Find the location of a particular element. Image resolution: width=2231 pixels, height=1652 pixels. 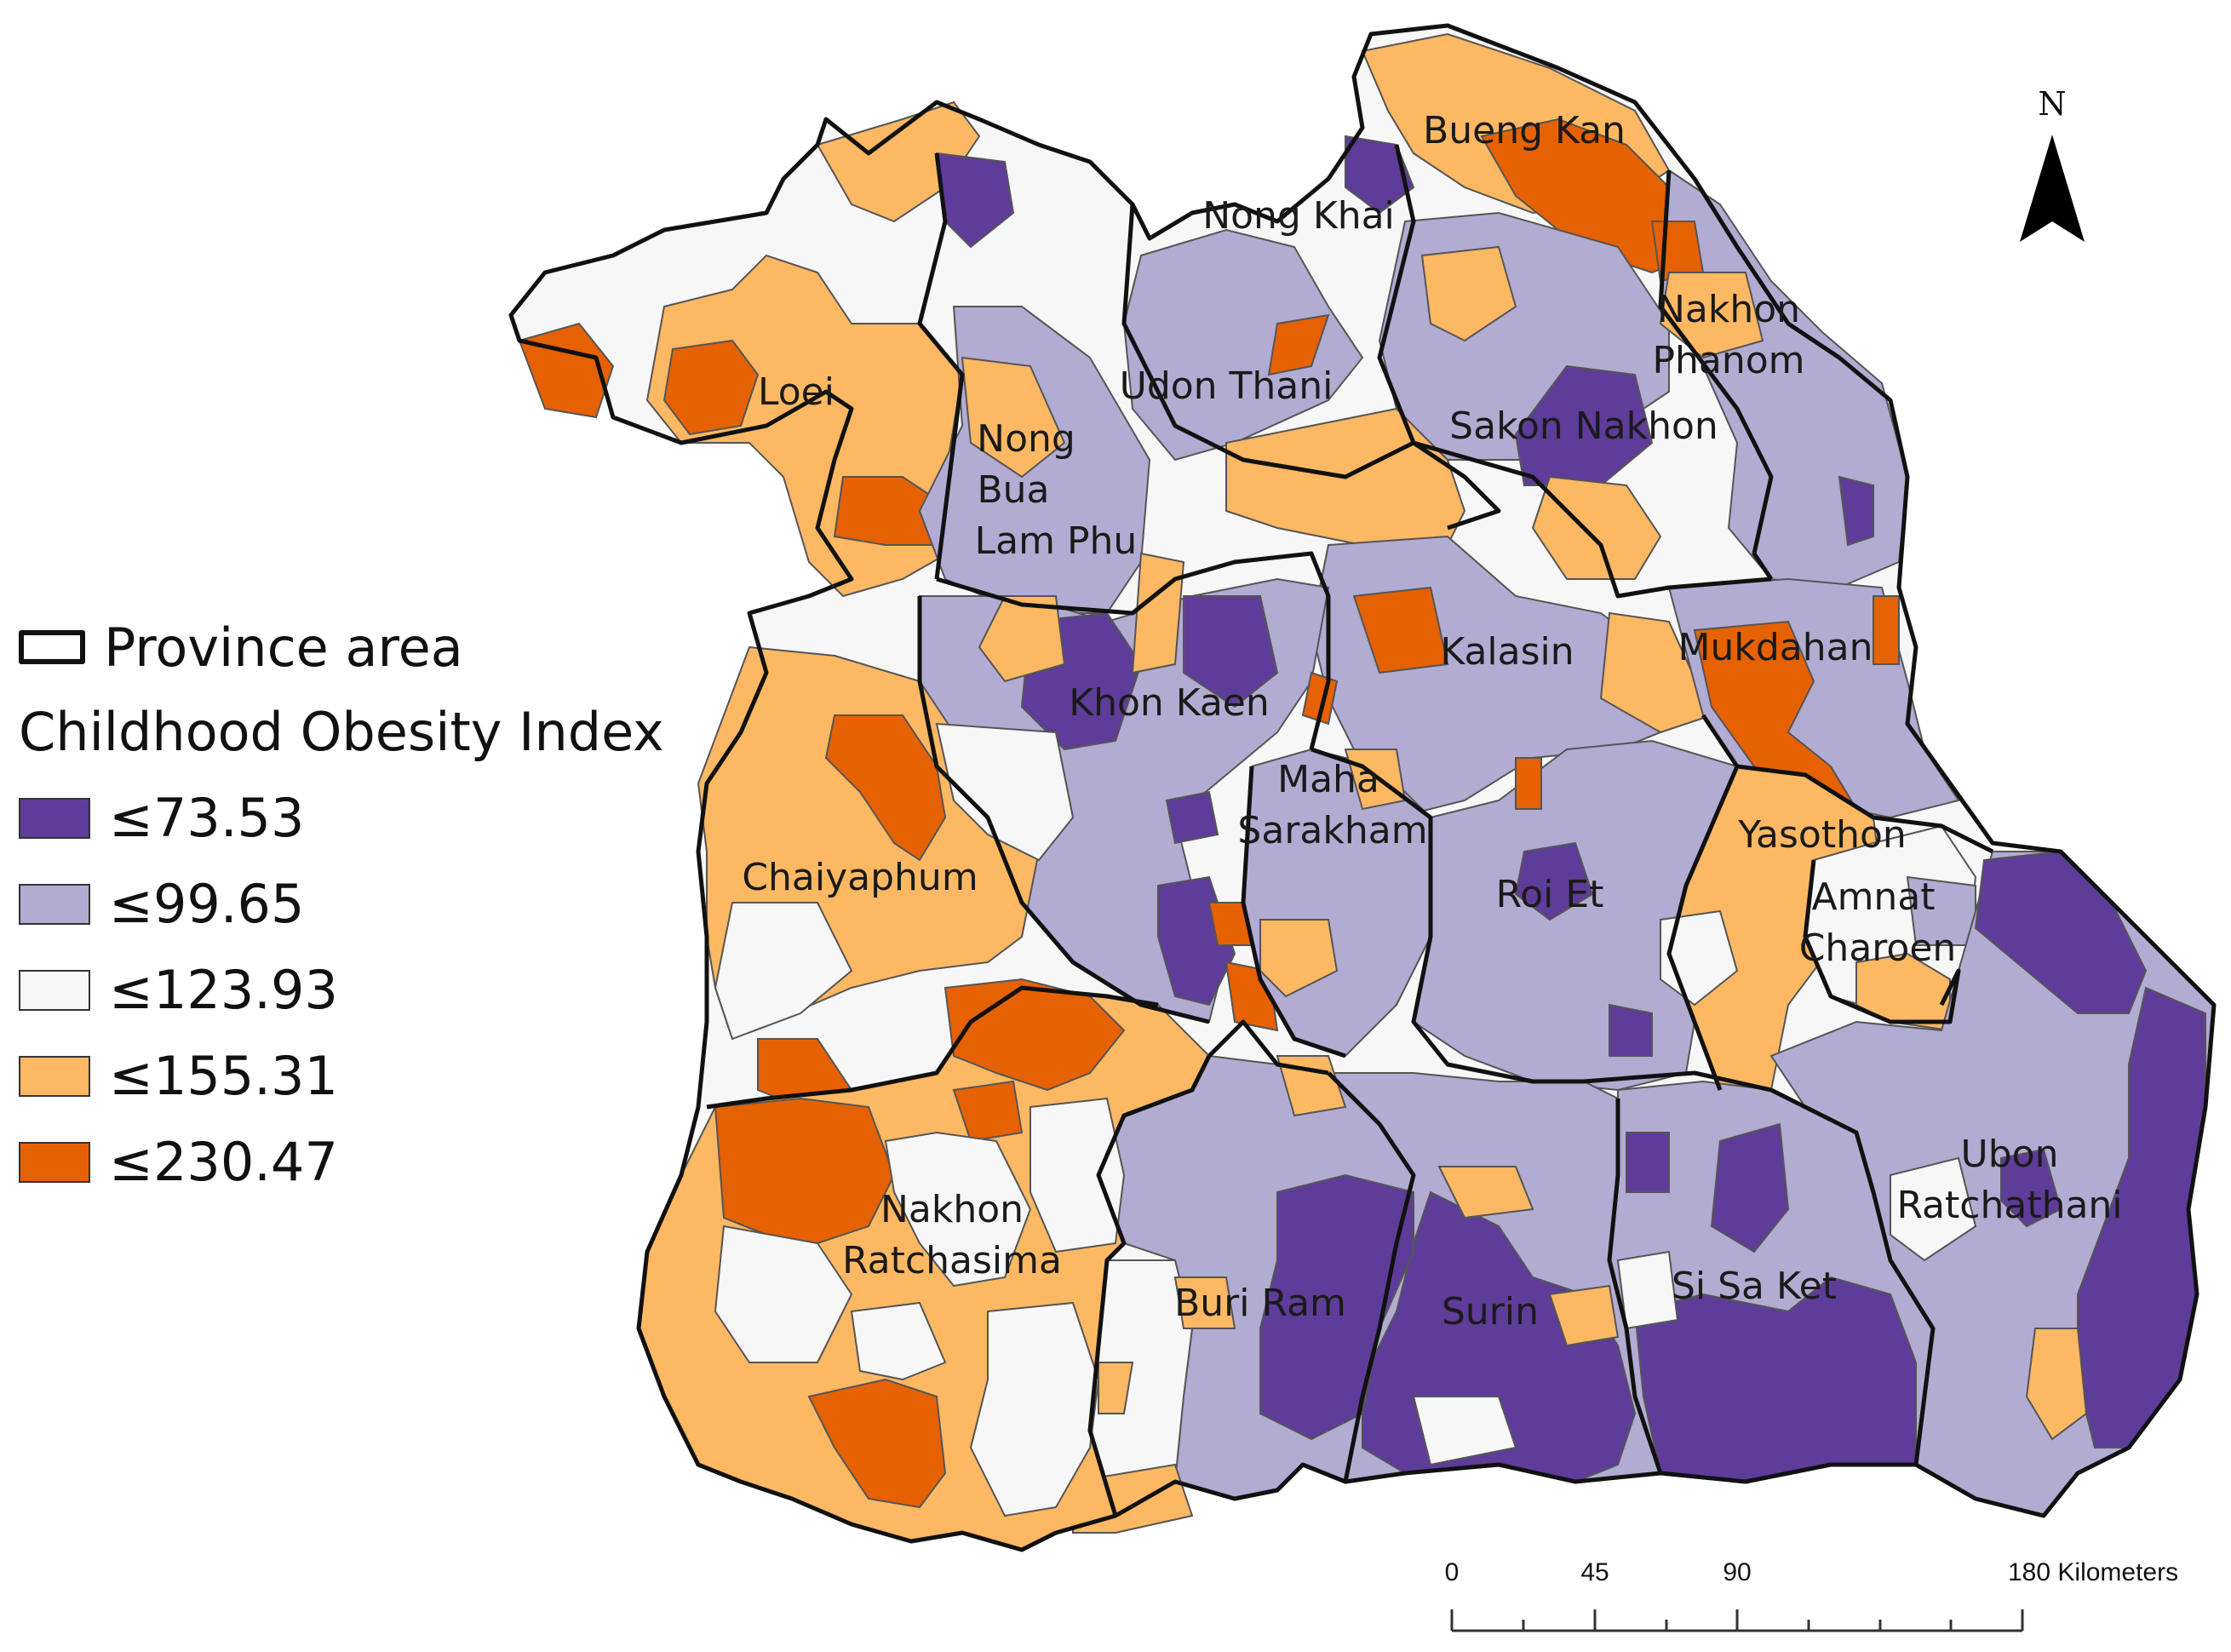

scale-tick-label: 45 is located at coordinates (1595, 1572).